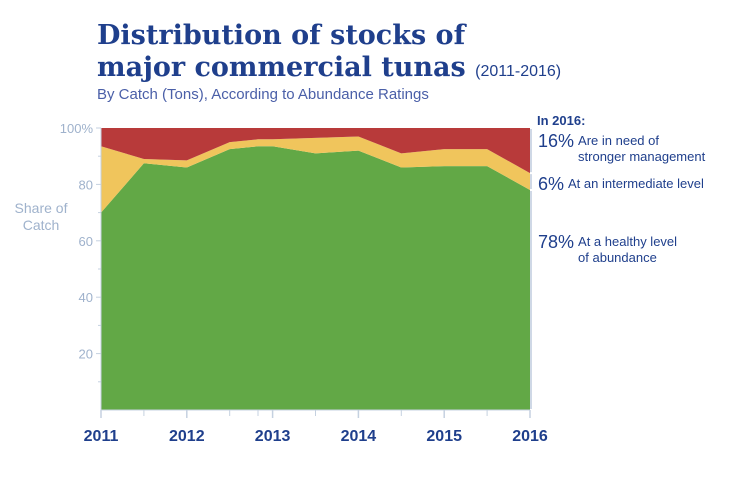 This screenshot has height=502, width=753. Describe the element at coordinates (86, 241) in the screenshot. I see `y-tick-label: 60` at that location.